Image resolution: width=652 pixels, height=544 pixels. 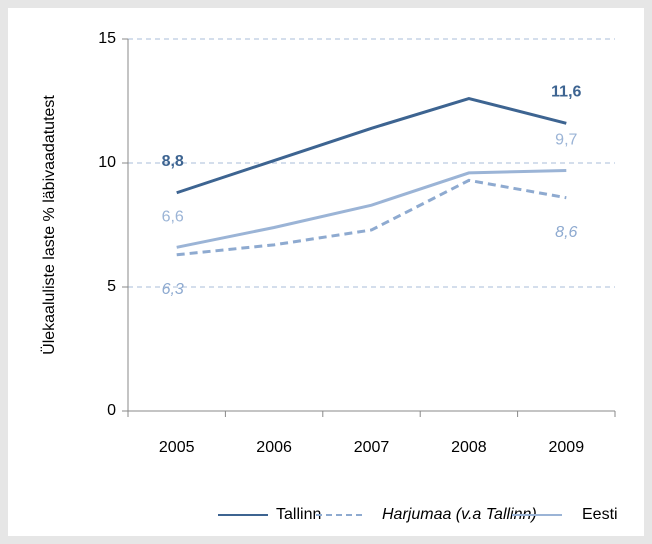 I want to click on data-label: 6,6, so click(x=173, y=217).